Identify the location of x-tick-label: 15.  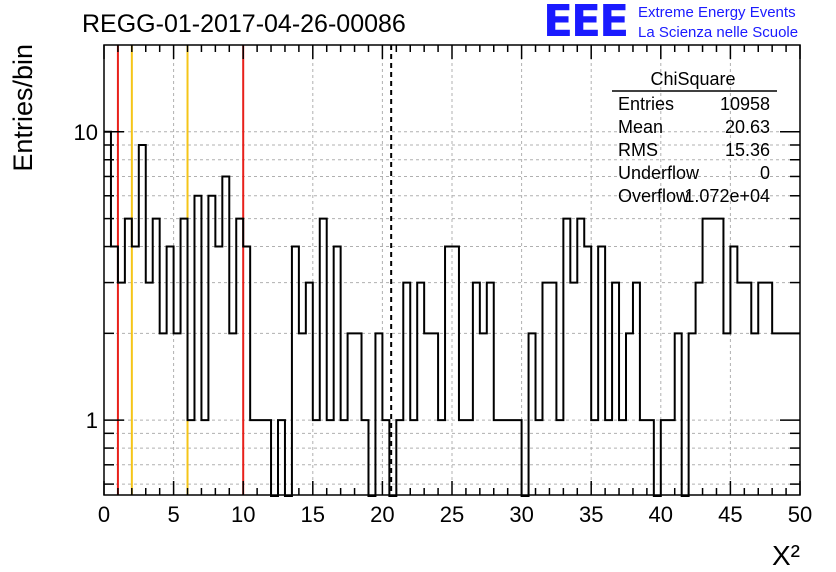
(313, 514).